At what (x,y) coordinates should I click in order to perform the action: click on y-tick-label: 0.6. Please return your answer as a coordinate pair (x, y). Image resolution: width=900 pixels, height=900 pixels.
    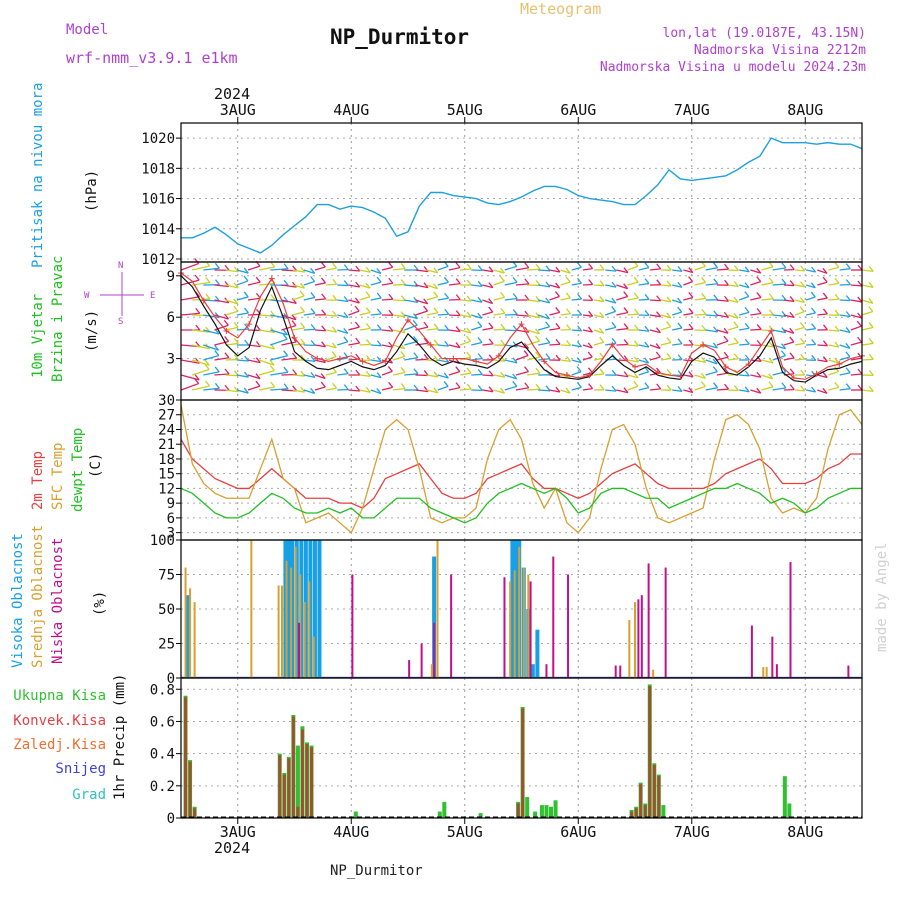
    Looking at the image, I should click on (162, 722).